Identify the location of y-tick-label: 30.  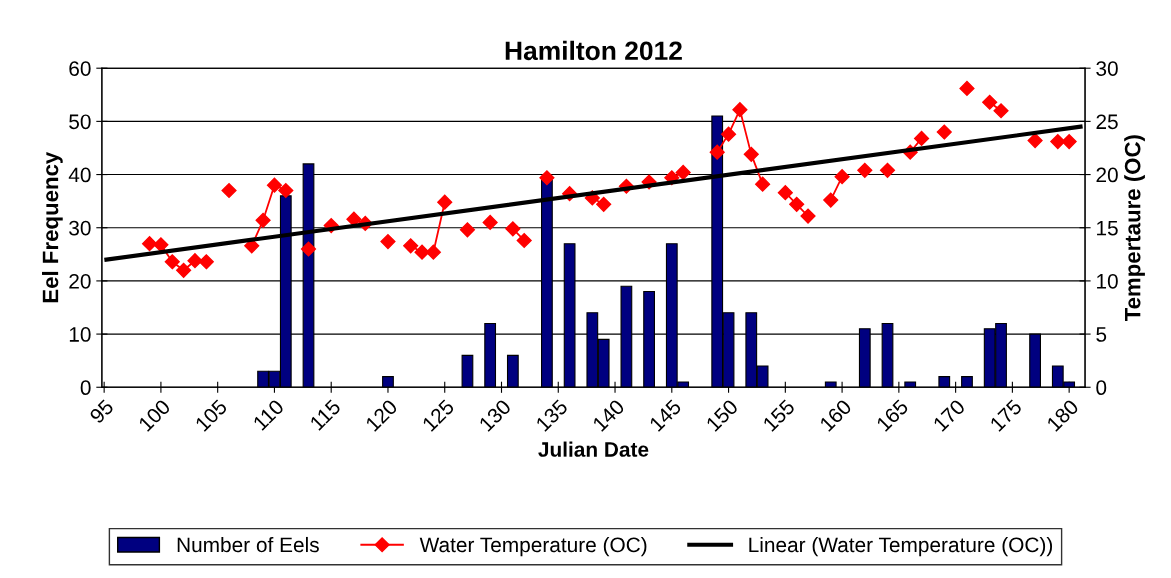
(80, 228).